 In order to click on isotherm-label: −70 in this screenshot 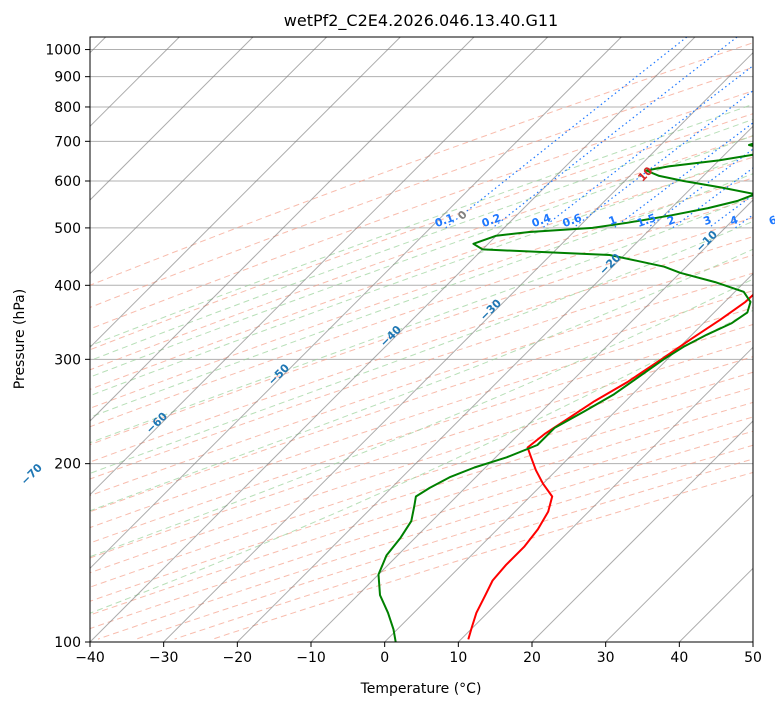, I will do `click(31, 474)`.